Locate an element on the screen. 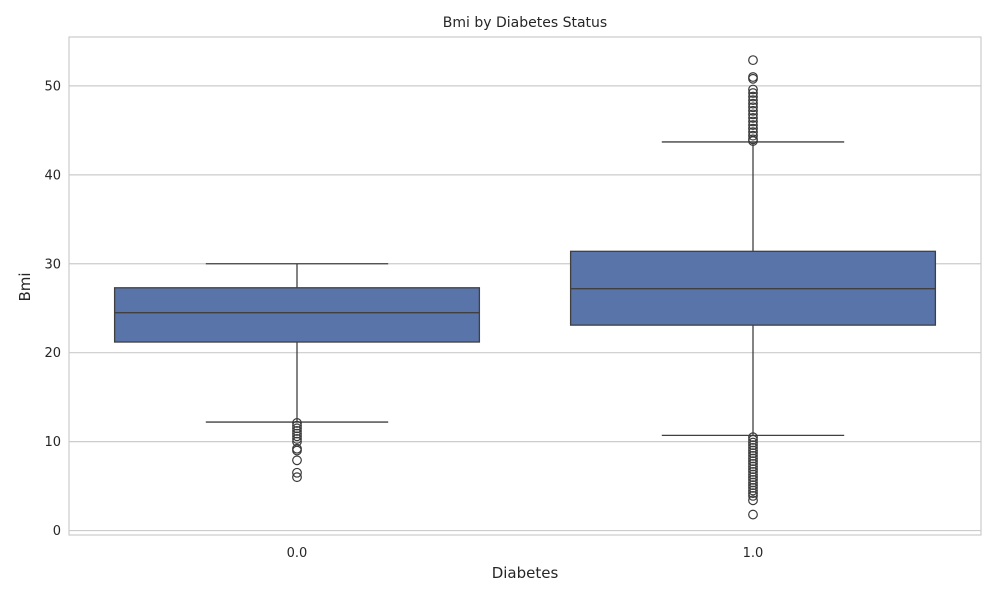 The image size is (1000, 600). y-tick-label-4: 40 is located at coordinates (52, 175).